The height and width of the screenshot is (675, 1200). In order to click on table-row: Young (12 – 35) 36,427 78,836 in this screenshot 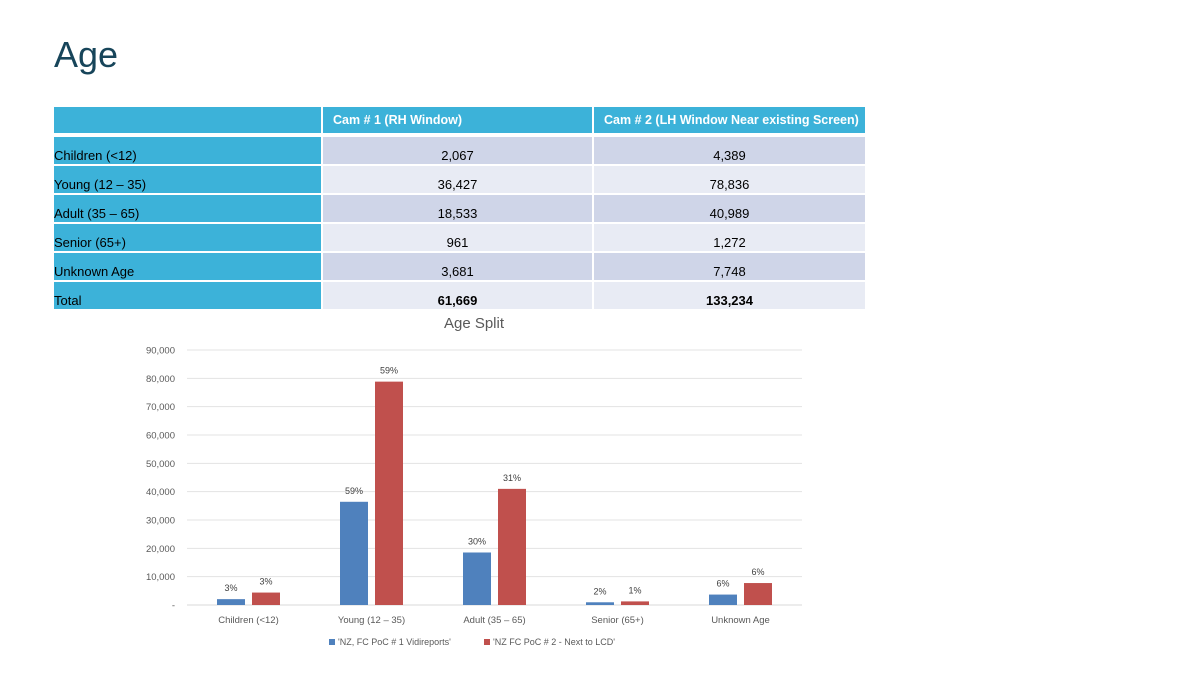, I will do `click(459, 179)`.